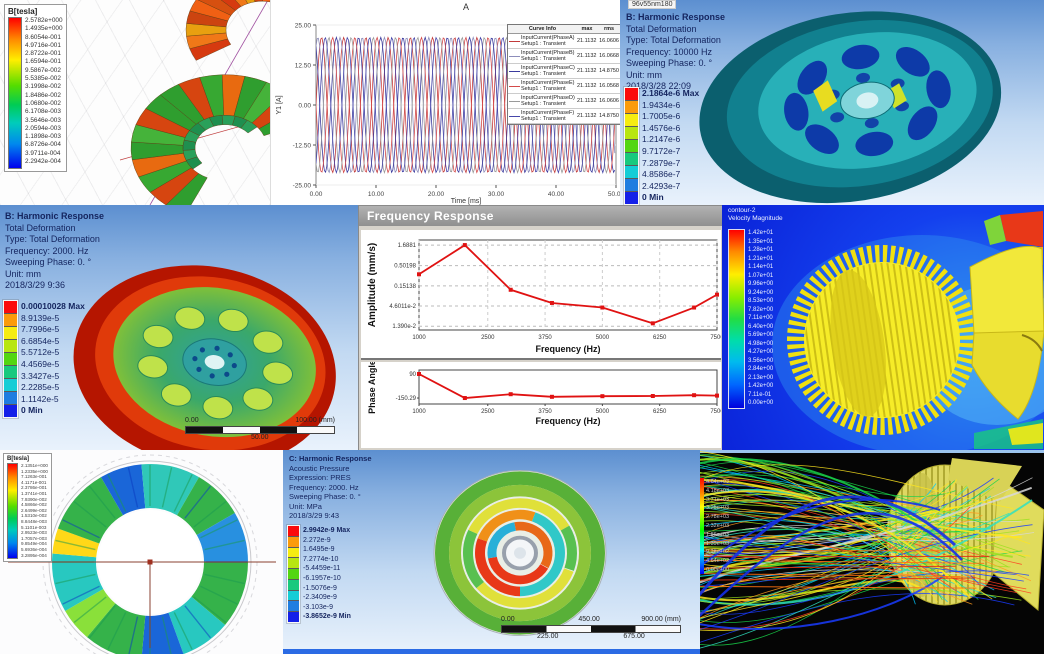 Image resolution: width=1044 pixels, height=654 pixels. I want to click on legend-line: B: Harmonic Response, so click(676, 17).